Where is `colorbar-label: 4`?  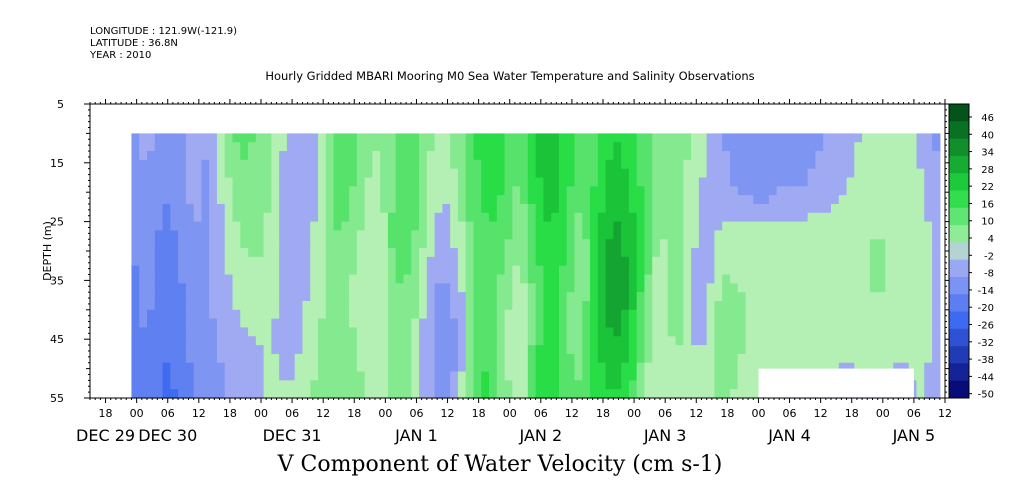
colorbar-label: 4 is located at coordinates (991, 239).